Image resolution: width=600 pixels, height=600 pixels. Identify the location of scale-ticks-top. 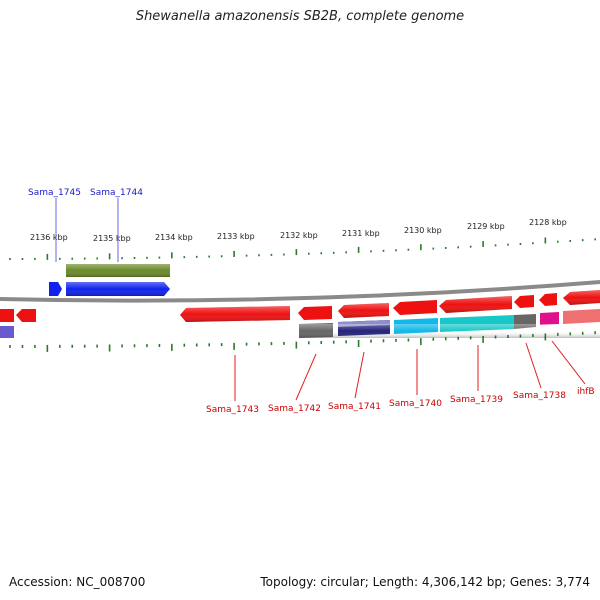
(302, 248).